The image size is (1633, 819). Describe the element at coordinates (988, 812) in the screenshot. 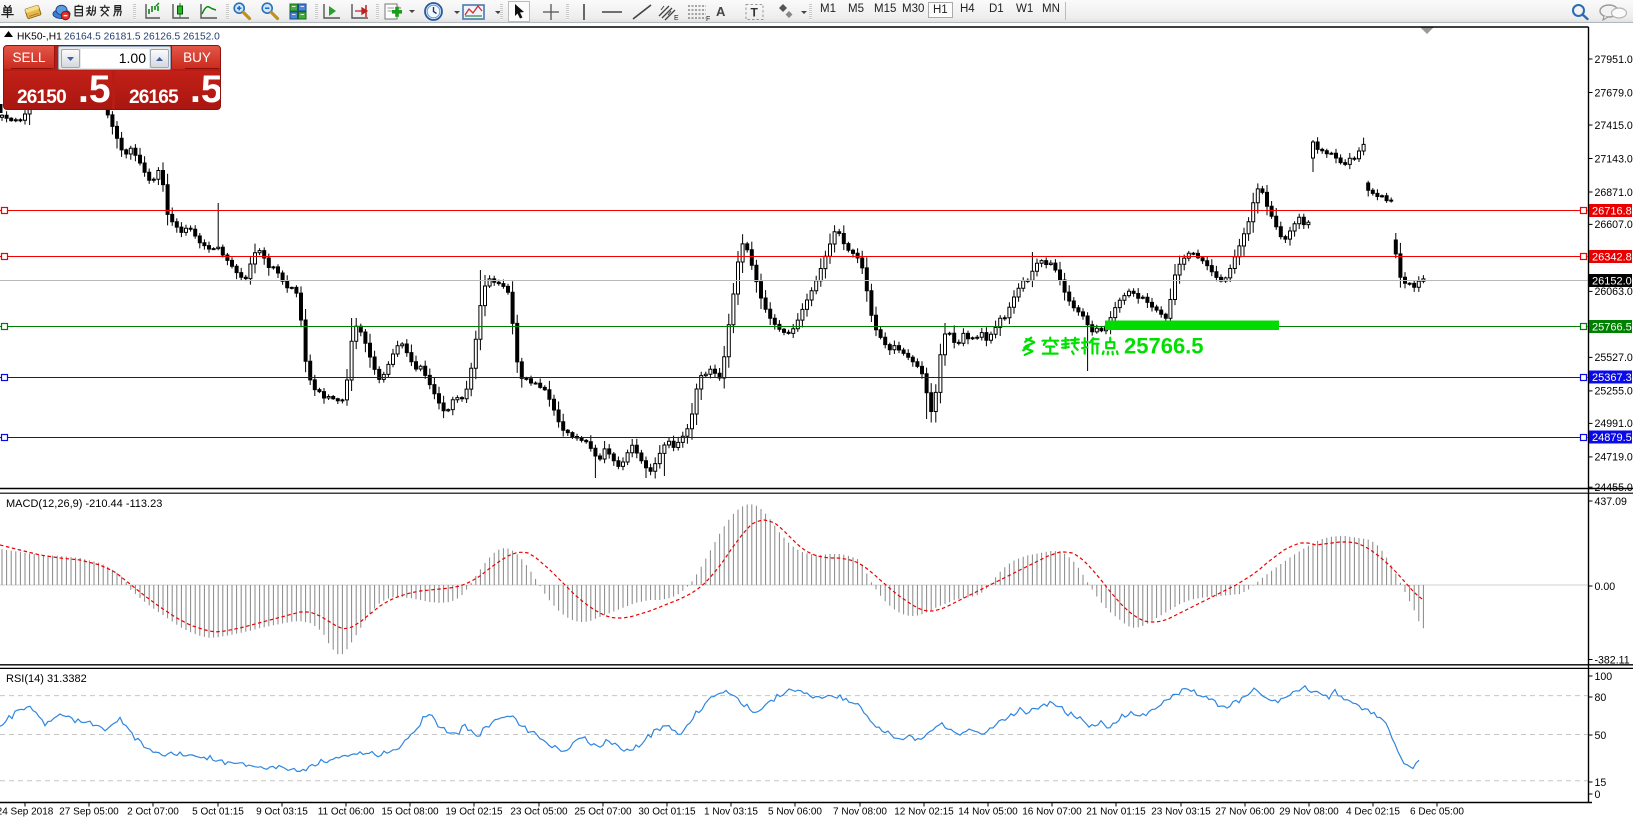

I see `svg-text: 14 Nov 05:00` at that location.